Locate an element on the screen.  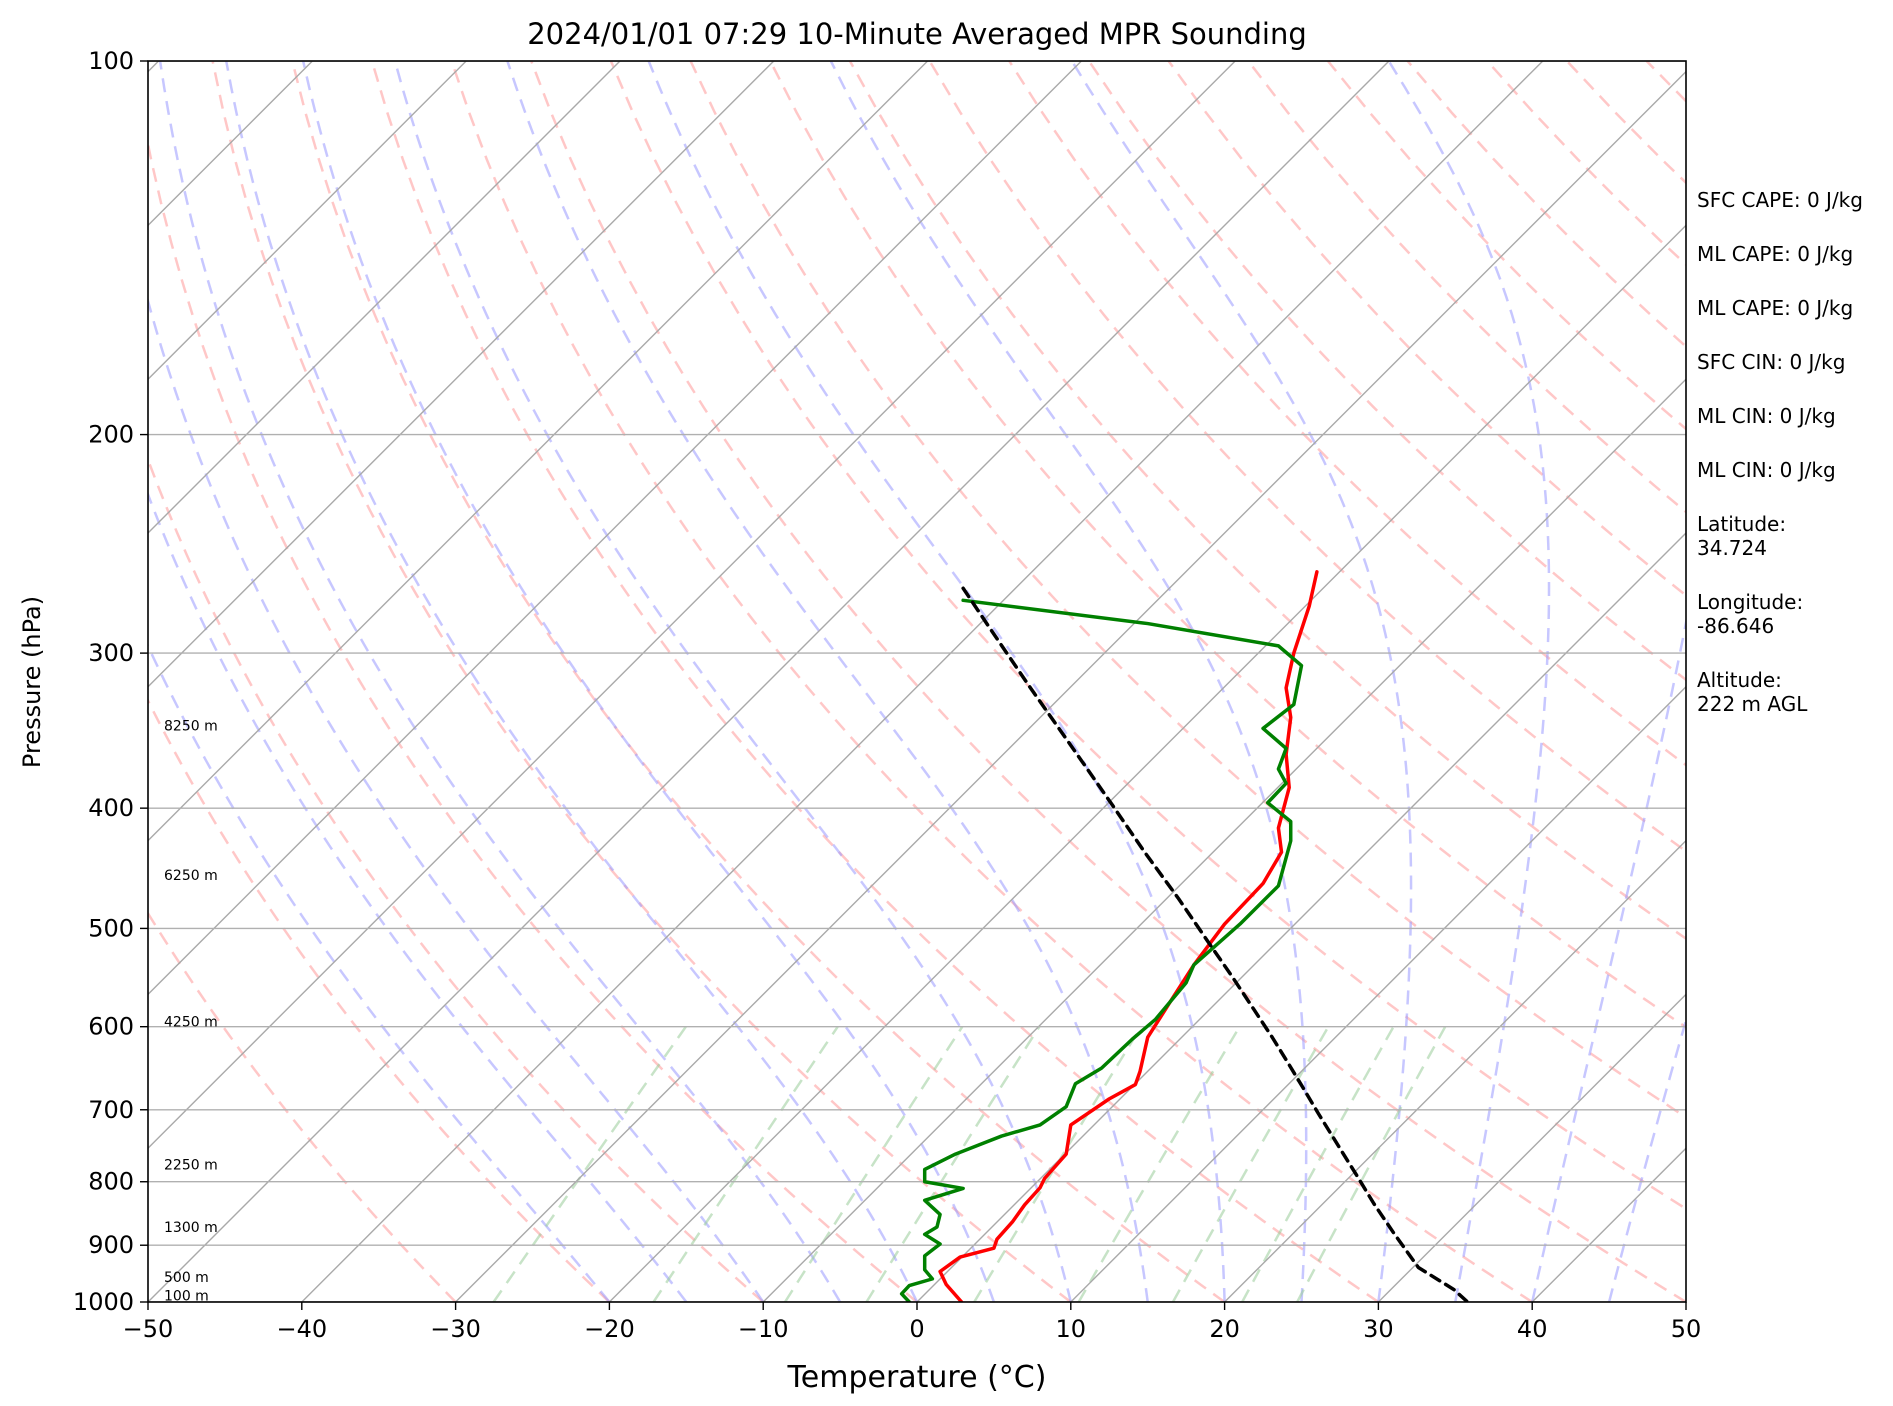
latitude-text: Latitude: 34.724 is located at coordinates (1742, 536).